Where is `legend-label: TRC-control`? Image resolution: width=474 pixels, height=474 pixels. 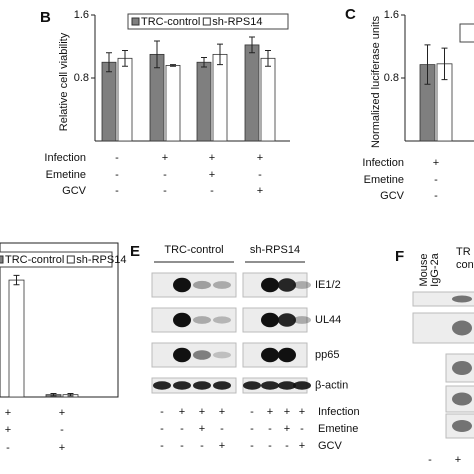
legend-label: TRC-control is located at coordinates (34, 260).